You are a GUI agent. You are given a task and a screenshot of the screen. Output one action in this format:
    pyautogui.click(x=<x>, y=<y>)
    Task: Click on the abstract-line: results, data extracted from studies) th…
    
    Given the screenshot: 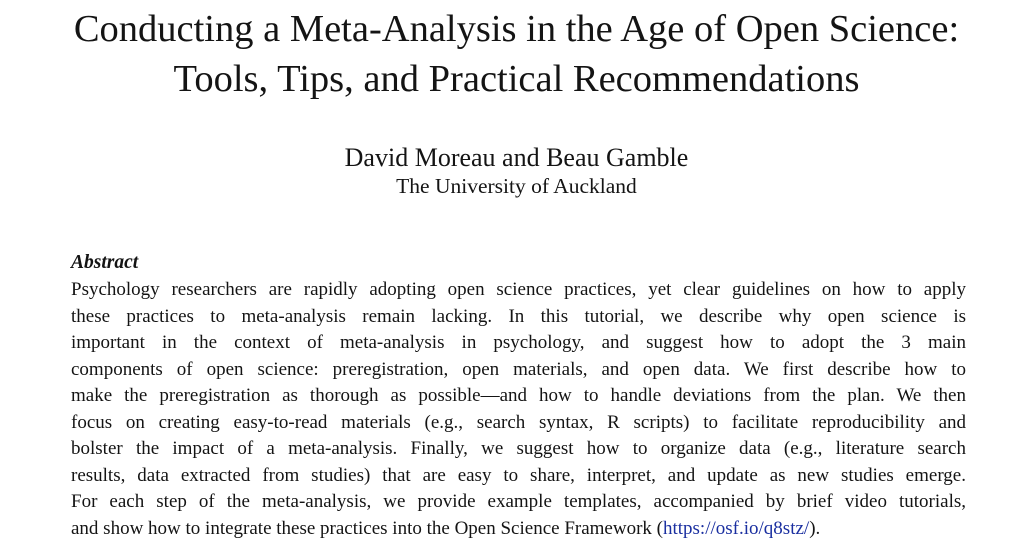 What is the action you would take?
    pyautogui.click(x=518, y=475)
    